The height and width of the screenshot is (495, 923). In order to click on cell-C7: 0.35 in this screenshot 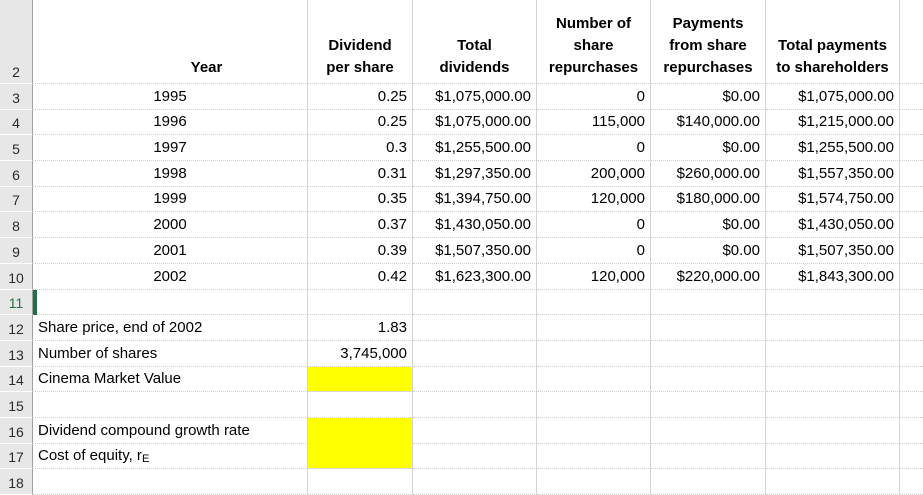, I will do `click(360, 199)`.